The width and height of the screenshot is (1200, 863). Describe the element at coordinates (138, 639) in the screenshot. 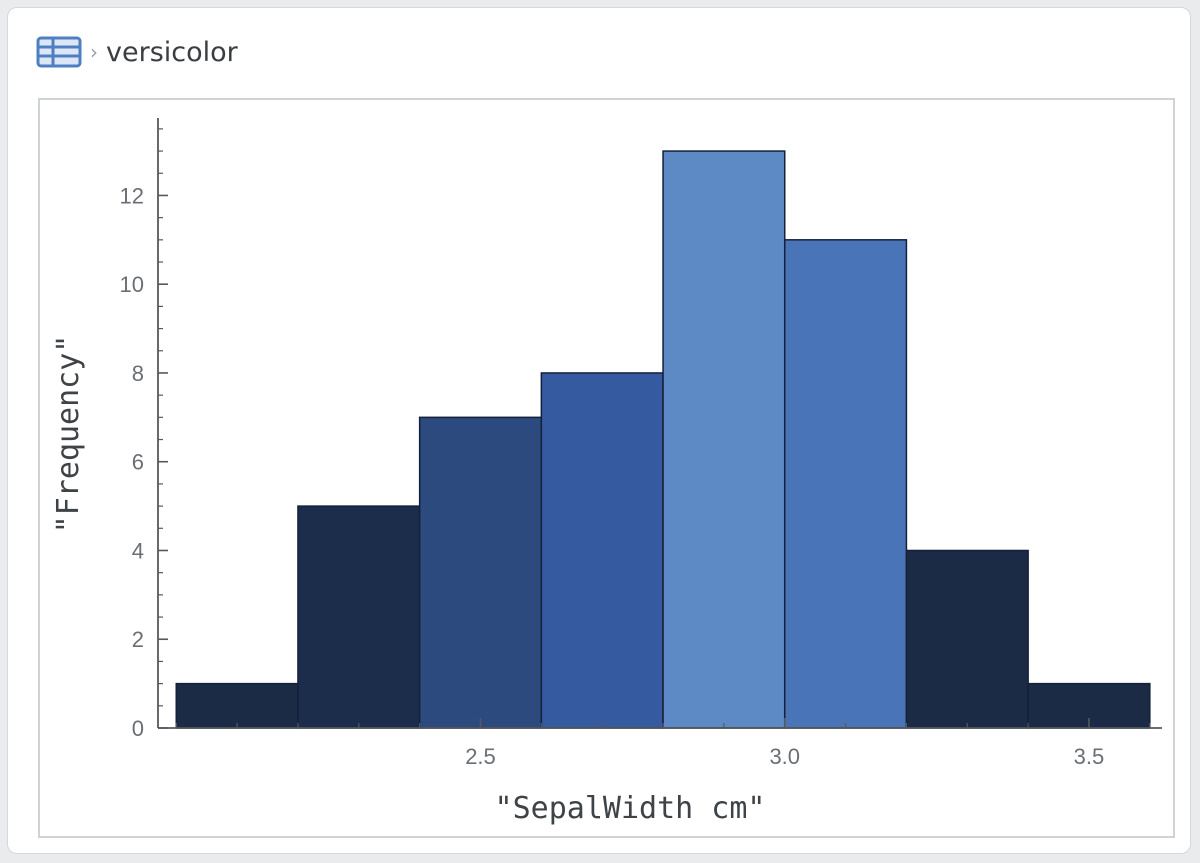

I see `y-tick-label: 2` at that location.